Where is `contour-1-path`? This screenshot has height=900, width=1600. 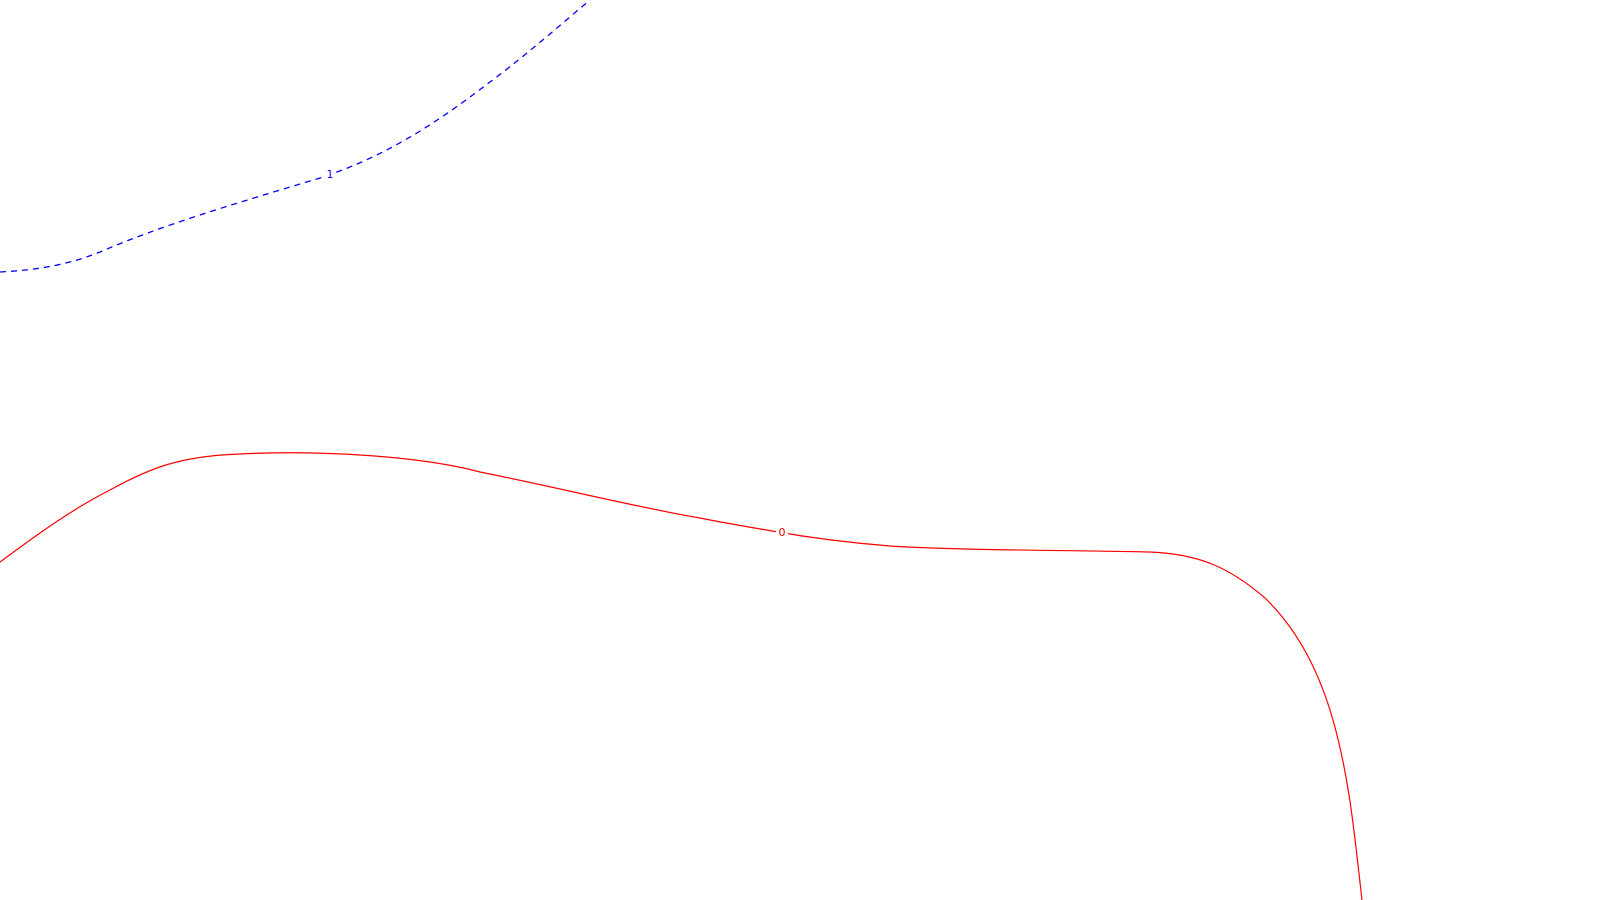 contour-1-path is located at coordinates (295, 136).